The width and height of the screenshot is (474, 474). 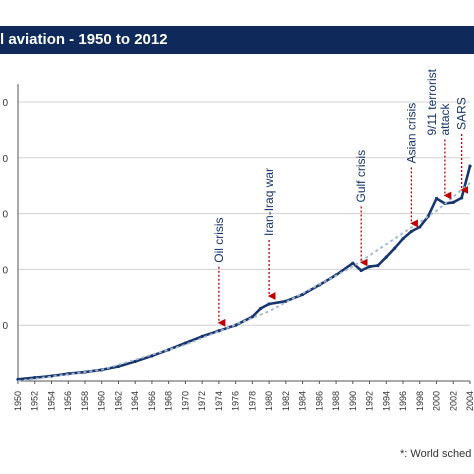 What do you see at coordinates (35, 401) in the screenshot?
I see `x-tick-label: 1952` at bounding box center [35, 401].